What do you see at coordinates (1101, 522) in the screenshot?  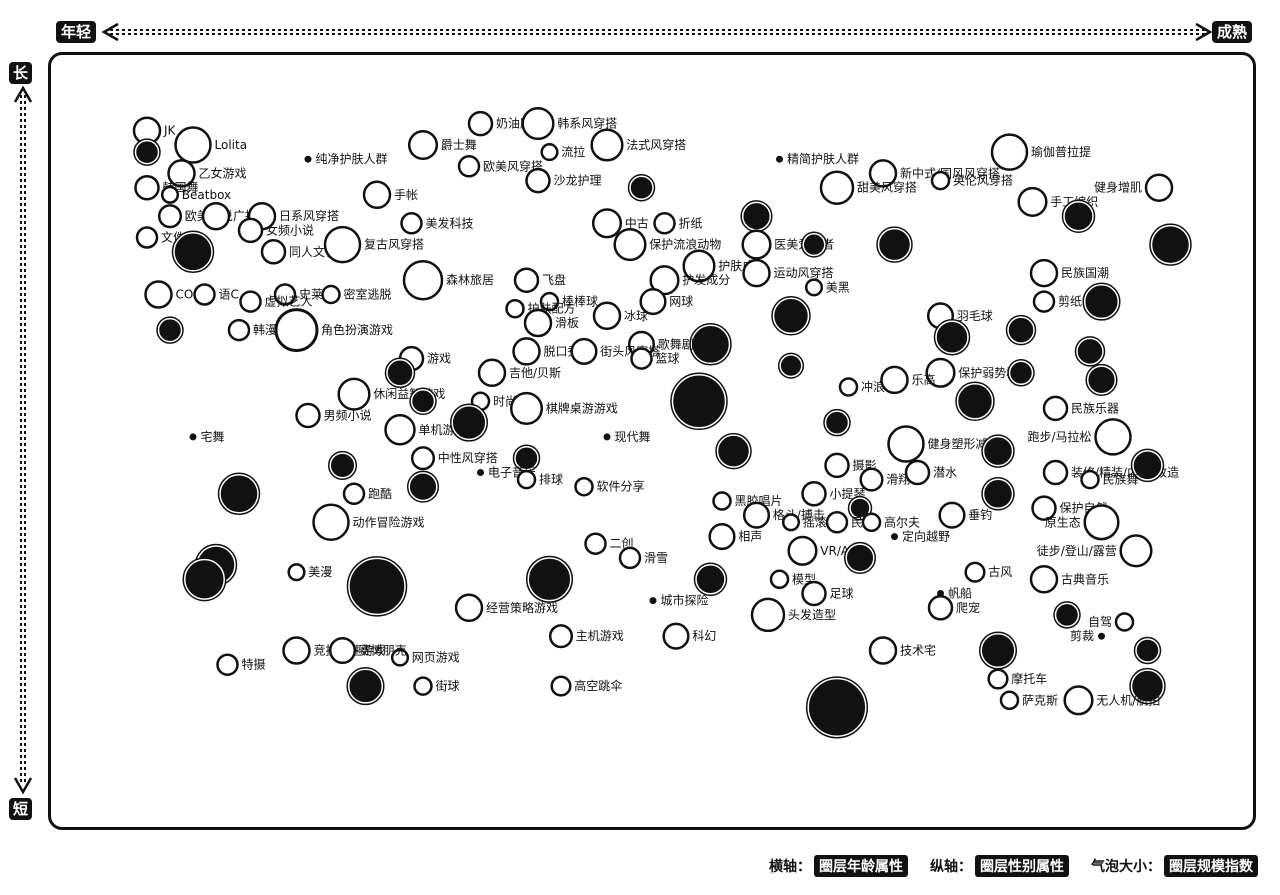 I see `bubble-原生态` at bounding box center [1101, 522].